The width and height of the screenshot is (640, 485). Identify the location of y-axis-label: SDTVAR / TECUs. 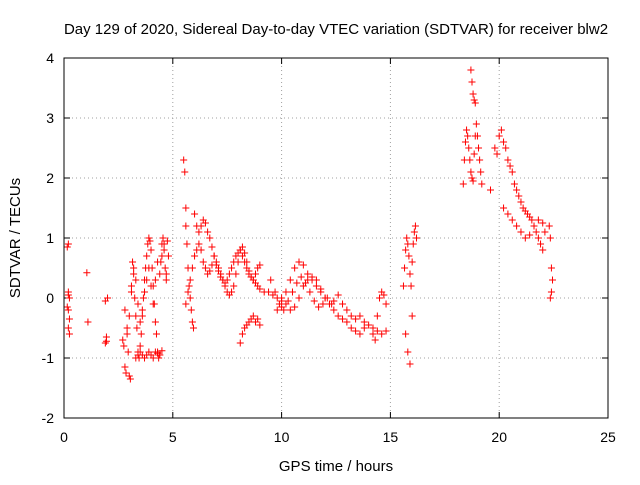
(15, 238).